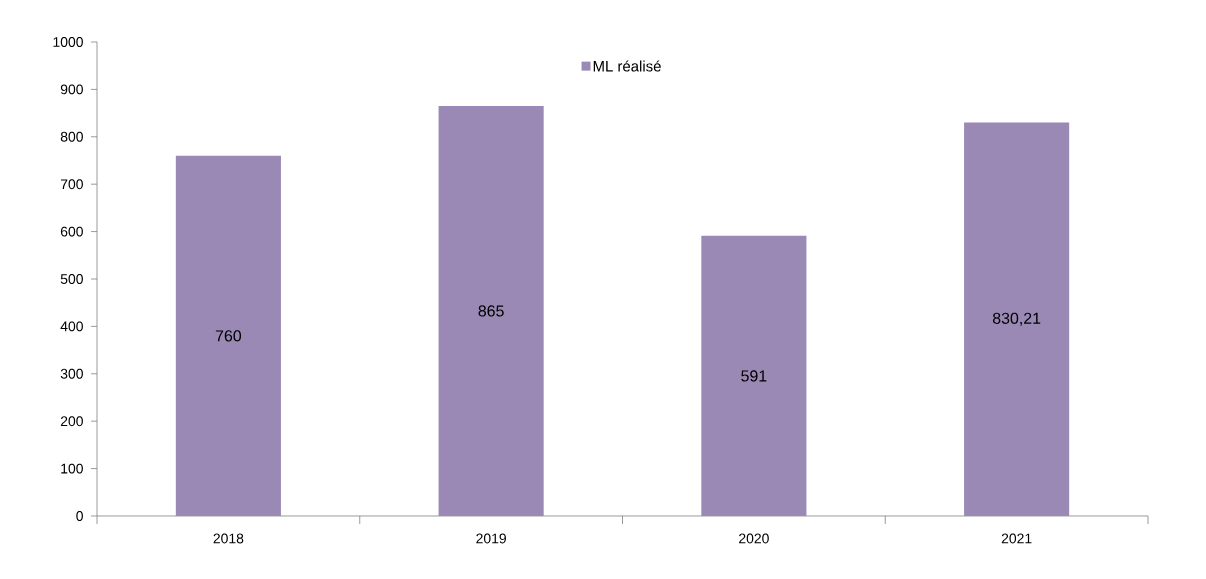 The image size is (1206, 579). Describe the element at coordinates (71, 326) in the screenshot. I see `y-tick-label: 400` at that location.